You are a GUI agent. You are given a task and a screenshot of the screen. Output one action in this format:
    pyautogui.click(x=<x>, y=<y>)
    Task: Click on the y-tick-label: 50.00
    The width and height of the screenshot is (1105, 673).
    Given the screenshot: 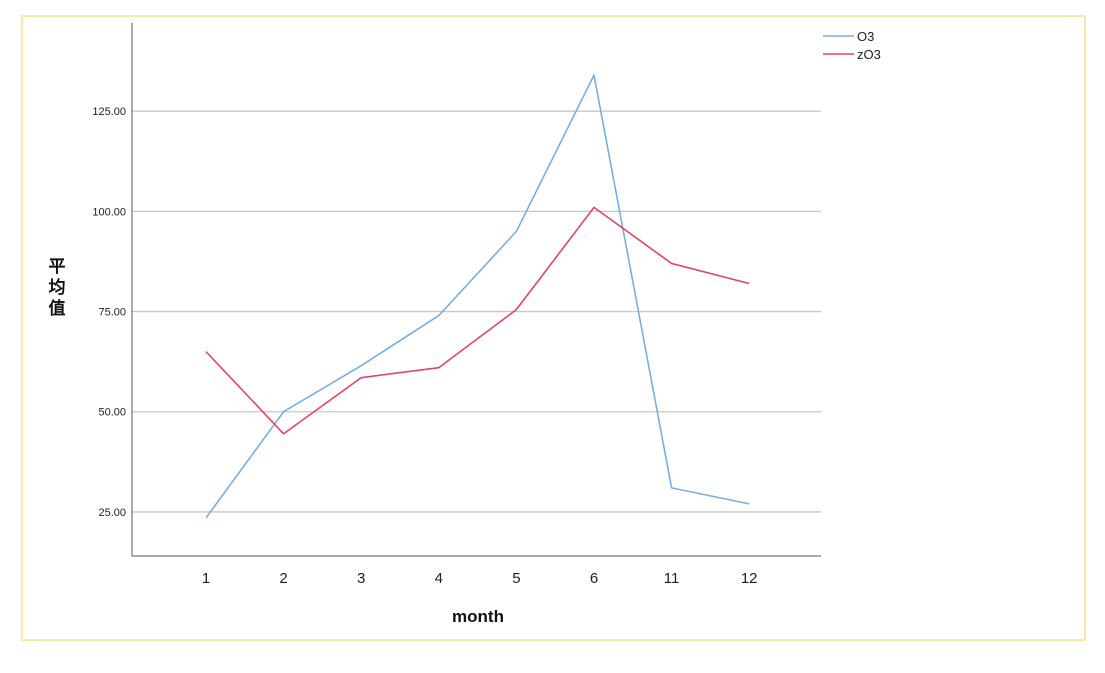 What is the action you would take?
    pyautogui.click(x=112, y=413)
    